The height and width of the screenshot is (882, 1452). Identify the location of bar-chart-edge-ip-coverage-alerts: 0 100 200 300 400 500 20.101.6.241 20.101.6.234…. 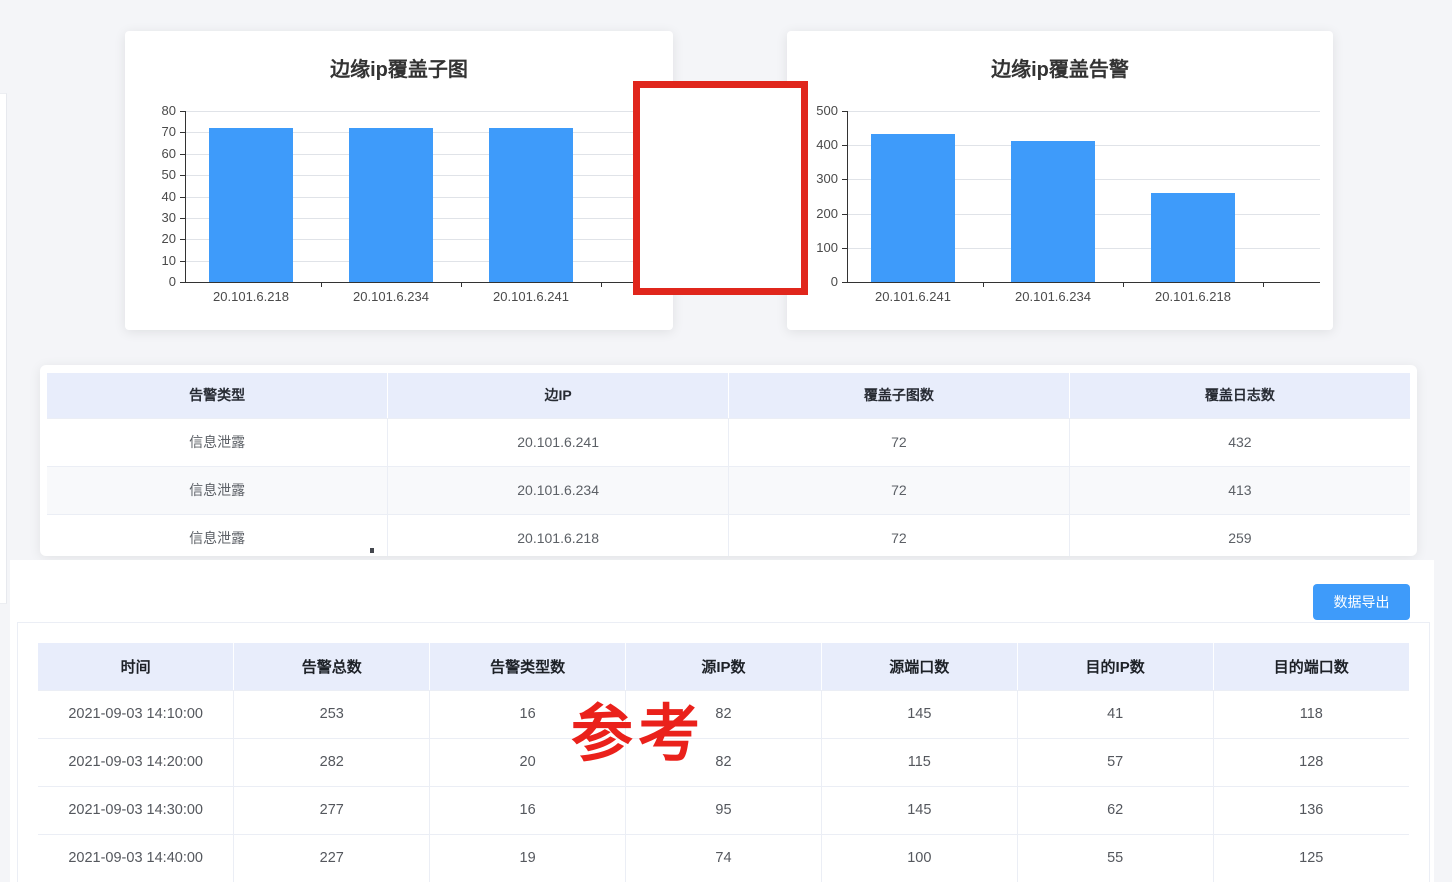
(1060, 180).